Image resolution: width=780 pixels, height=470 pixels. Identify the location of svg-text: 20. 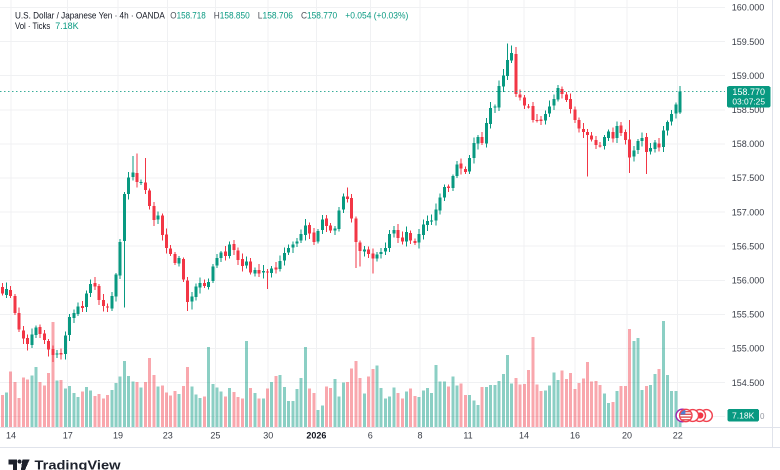
(627, 436).